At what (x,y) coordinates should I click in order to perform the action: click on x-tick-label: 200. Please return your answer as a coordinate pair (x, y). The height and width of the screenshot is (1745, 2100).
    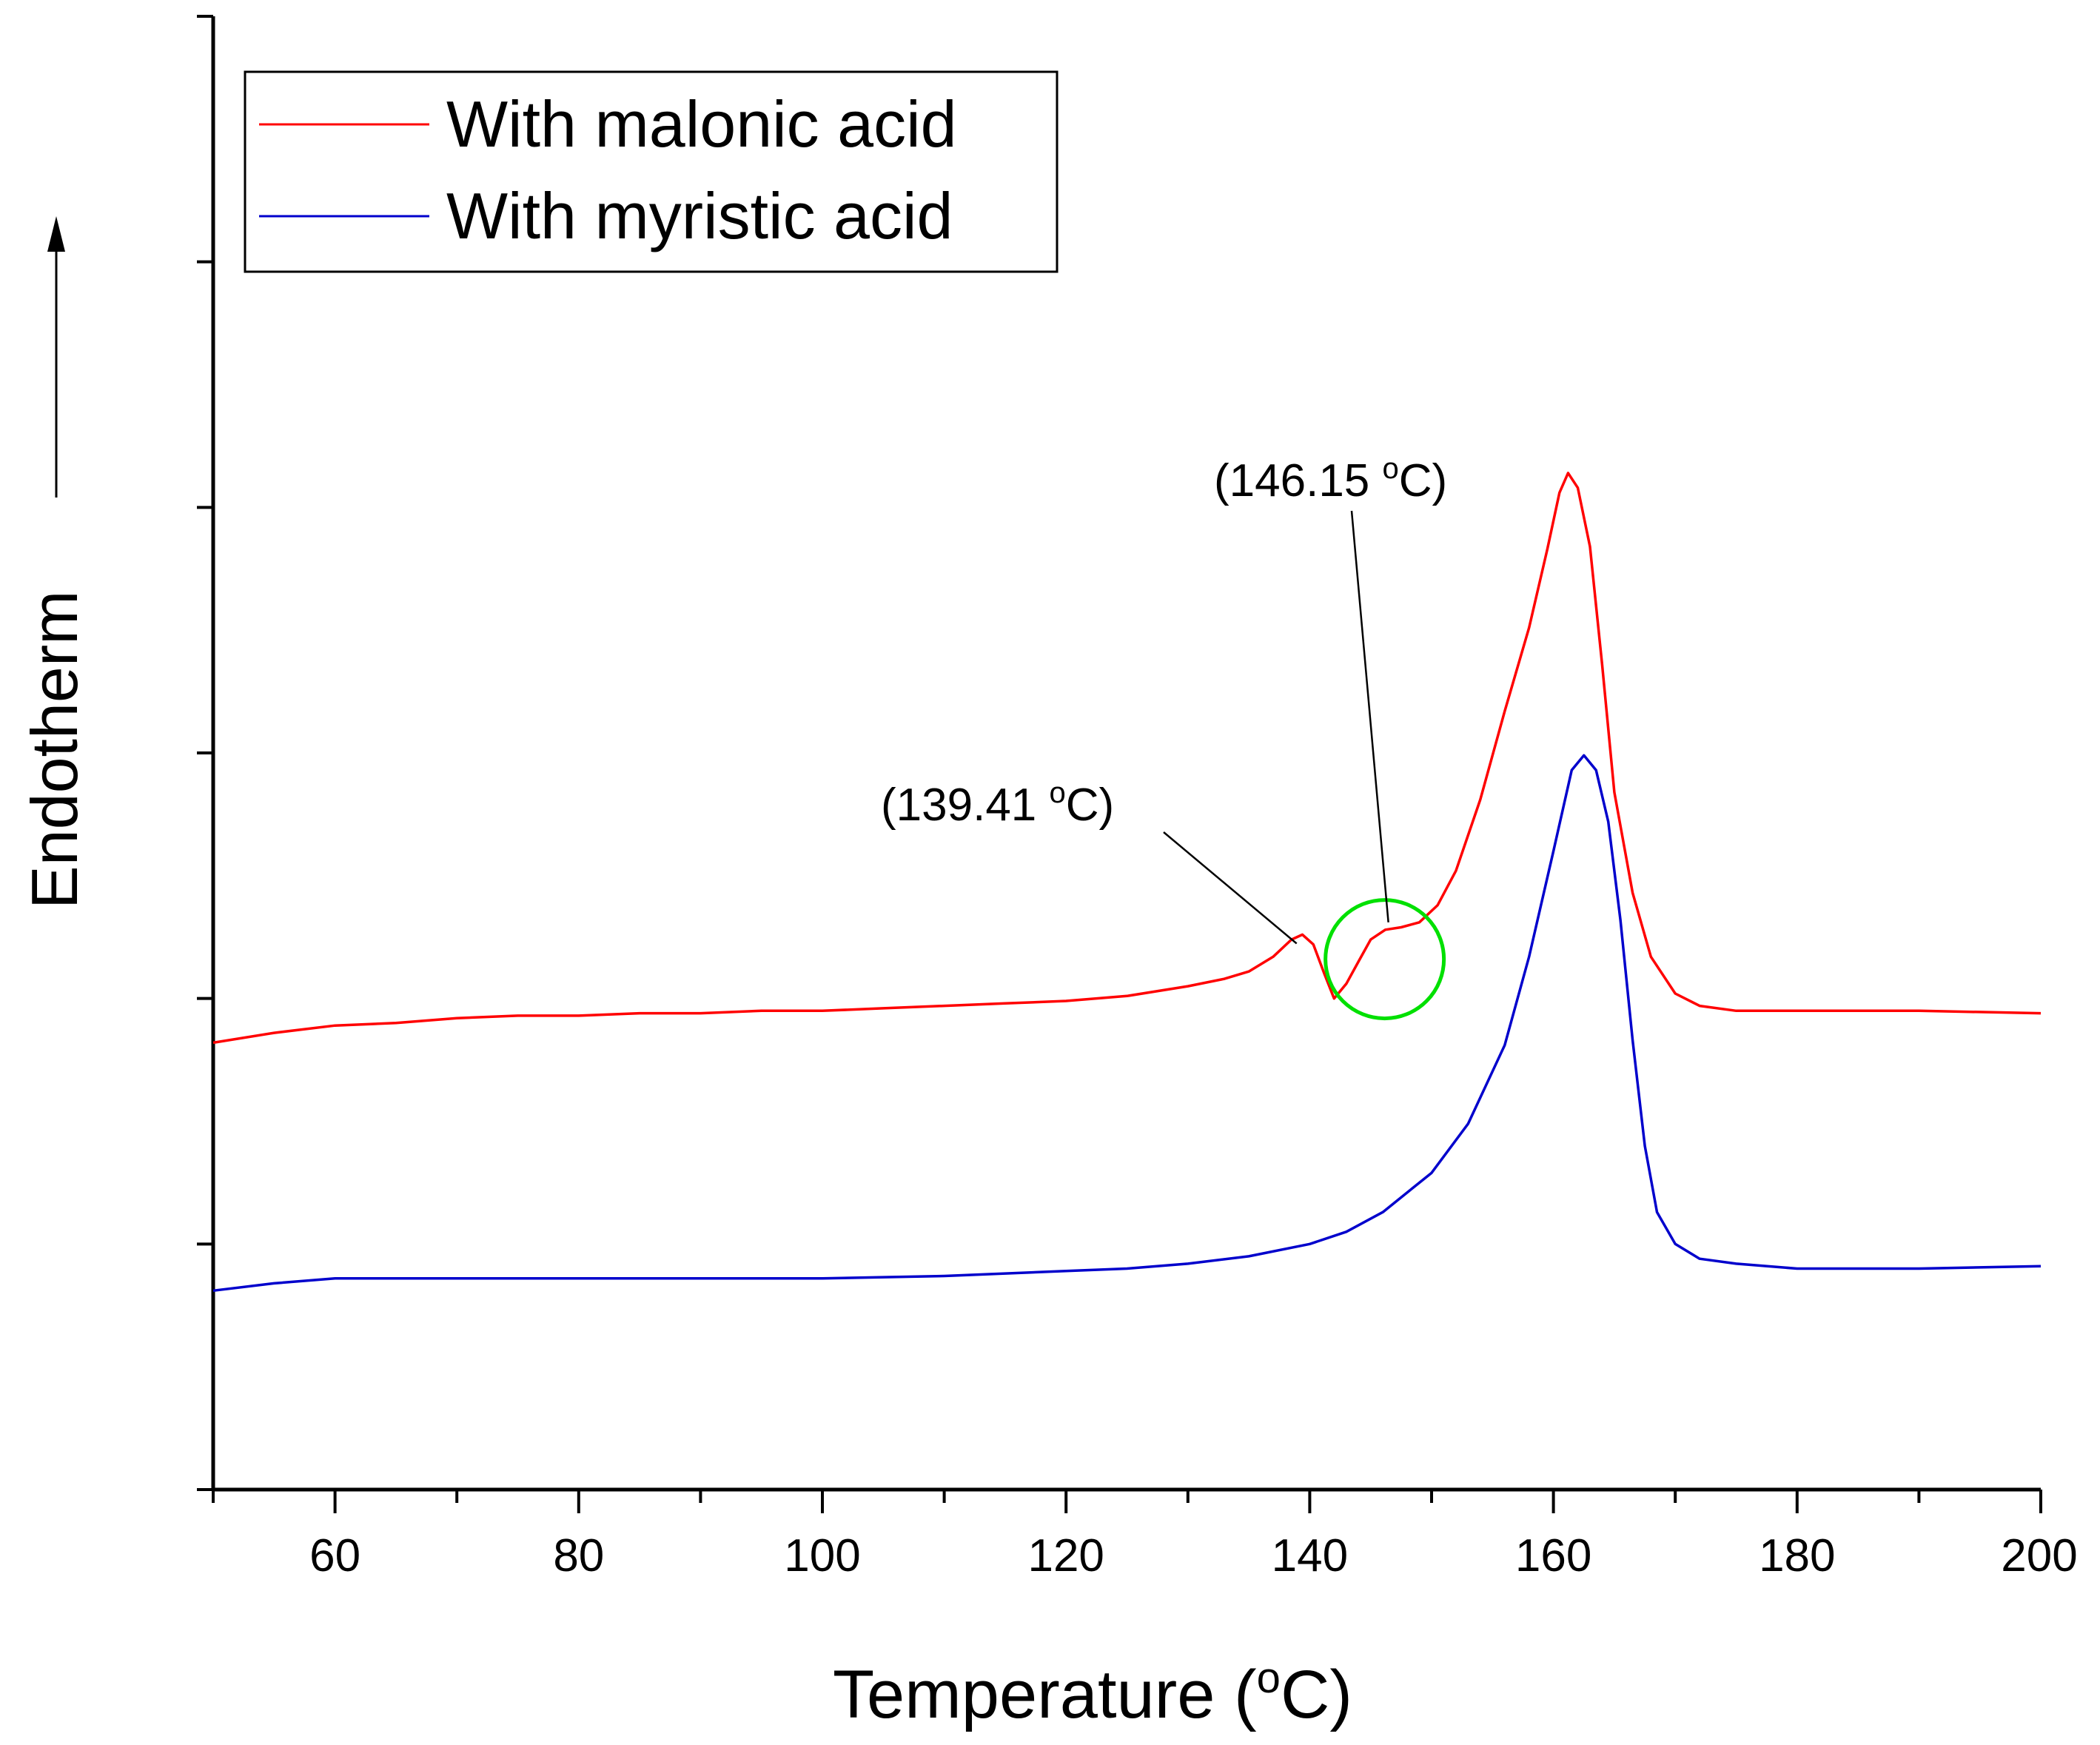
    Looking at the image, I should click on (2039, 1555).